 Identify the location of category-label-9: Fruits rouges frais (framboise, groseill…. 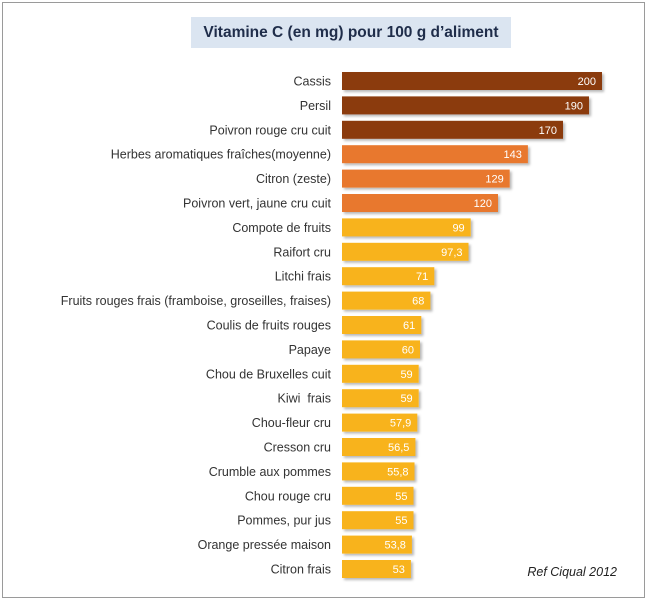
(196, 301).